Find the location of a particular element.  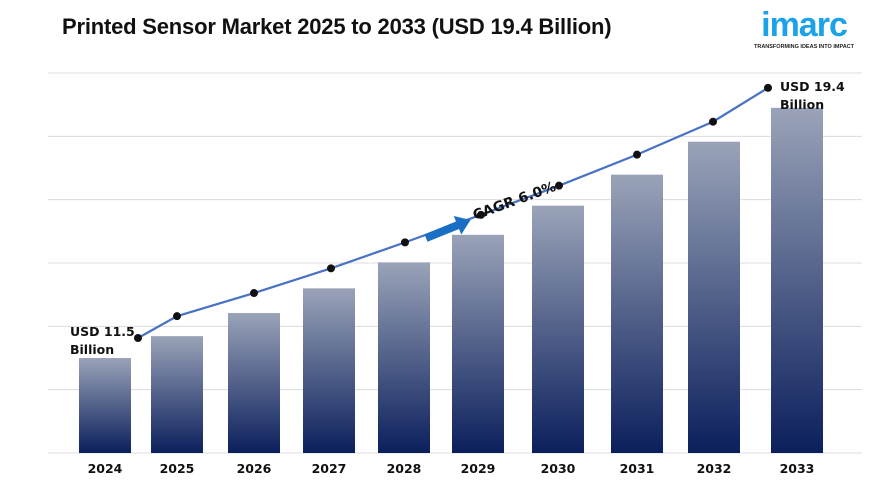

bar-2033 is located at coordinates (797, 280).